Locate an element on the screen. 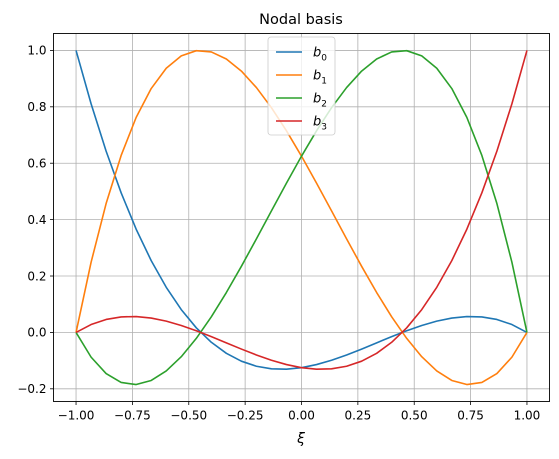 The height and width of the screenshot is (459, 559). legend-label-subscript: 3 is located at coordinates (324, 128).